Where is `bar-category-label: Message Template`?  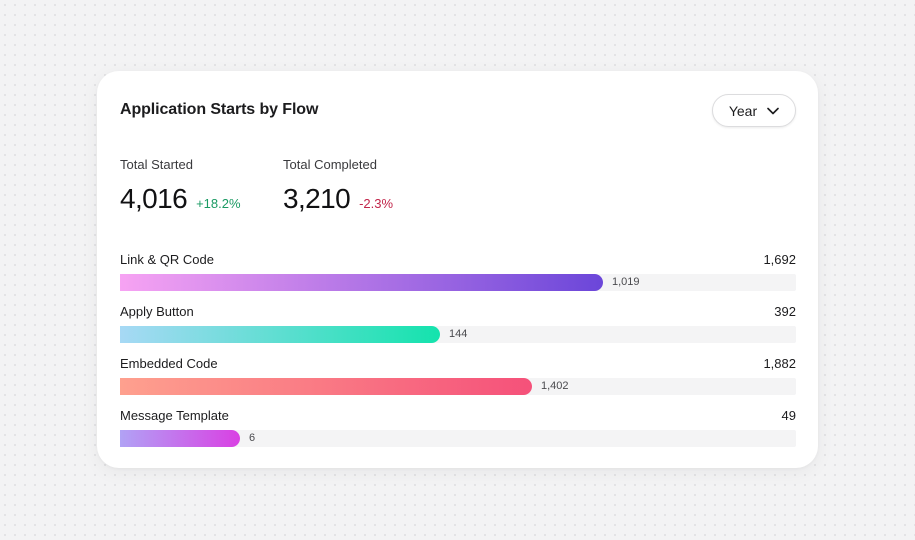
bar-category-label: Message Template is located at coordinates (174, 415).